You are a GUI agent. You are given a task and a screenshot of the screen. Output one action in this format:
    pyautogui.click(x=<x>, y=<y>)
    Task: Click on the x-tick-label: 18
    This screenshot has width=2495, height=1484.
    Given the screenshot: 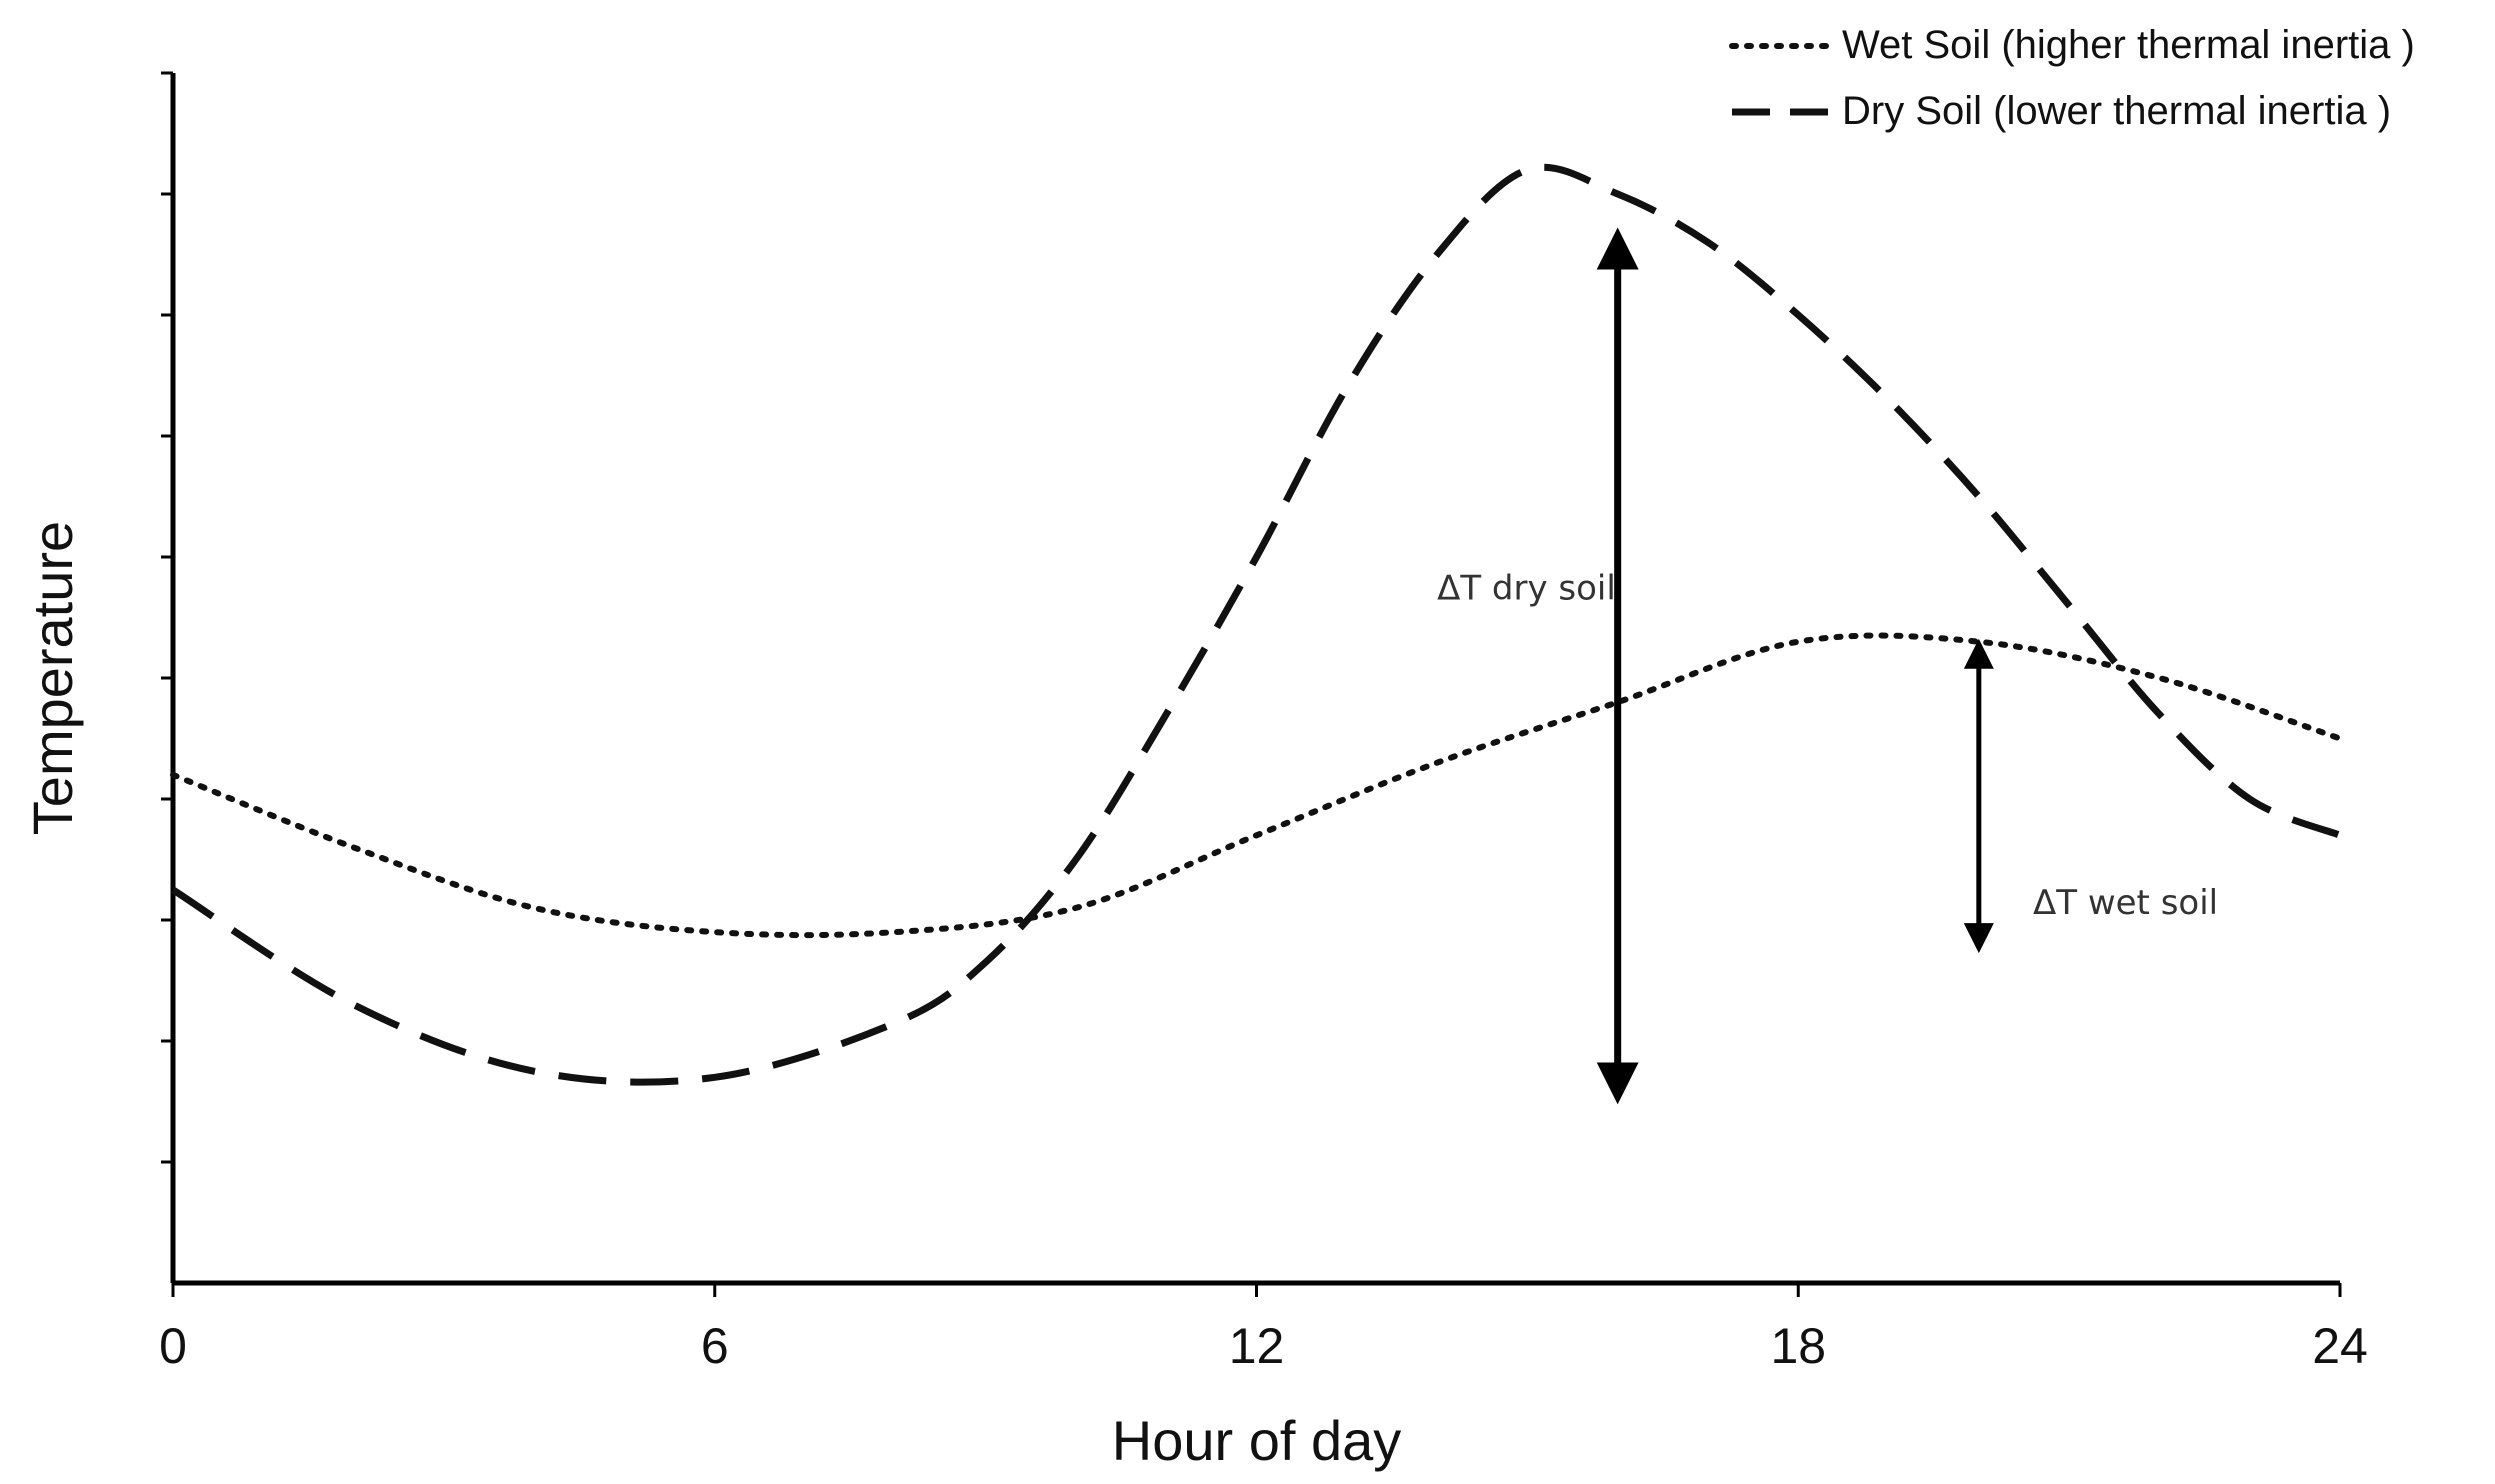 What is the action you would take?
    pyautogui.click(x=1798, y=1346)
    